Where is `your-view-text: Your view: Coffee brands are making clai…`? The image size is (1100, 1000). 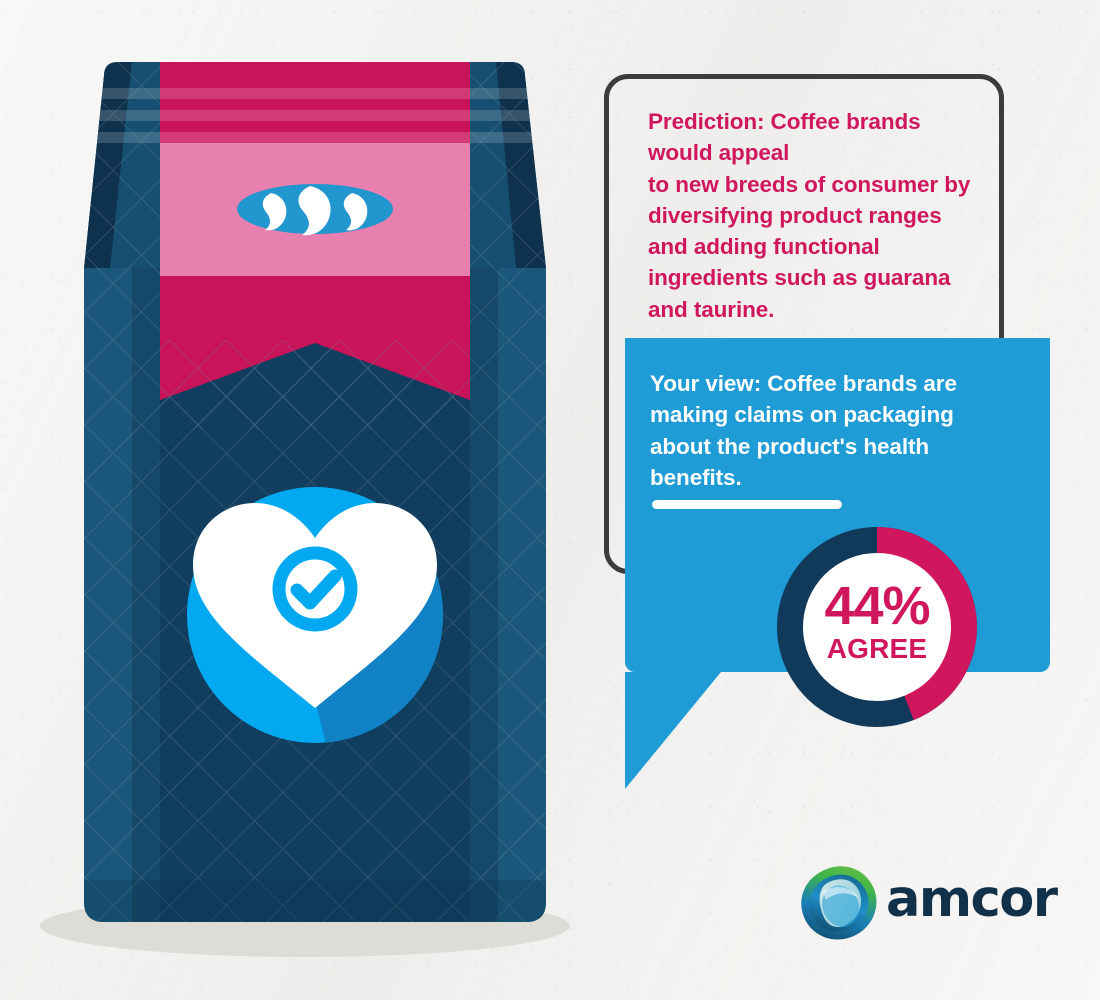
your-view-text: Your view: Coffee brands are making clai… is located at coordinates (803, 430).